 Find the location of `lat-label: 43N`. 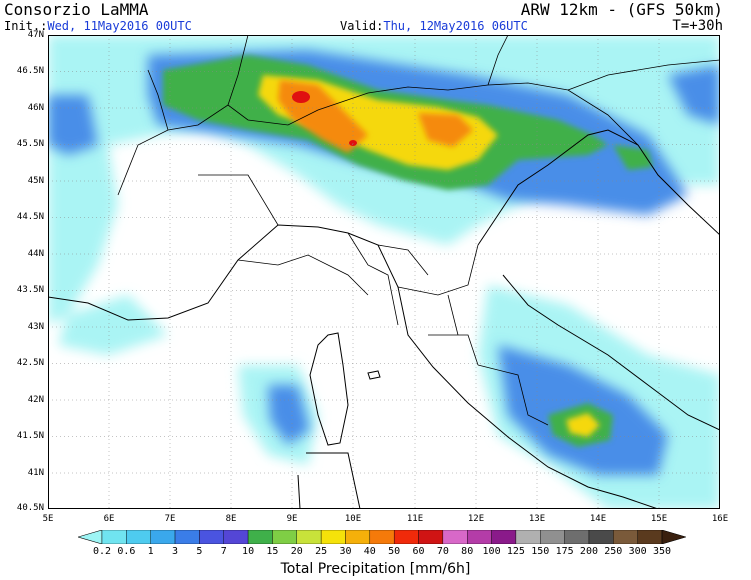

lat-label: 43N is located at coordinates (35, 327).